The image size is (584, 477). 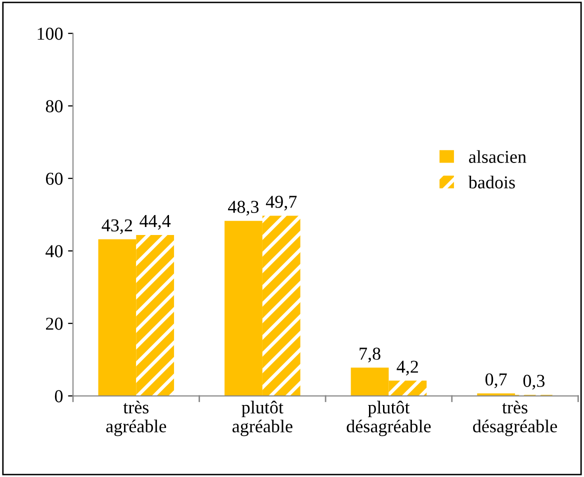 What do you see at coordinates (243, 208) in the screenshot?
I see `data-label: 48,3` at bounding box center [243, 208].